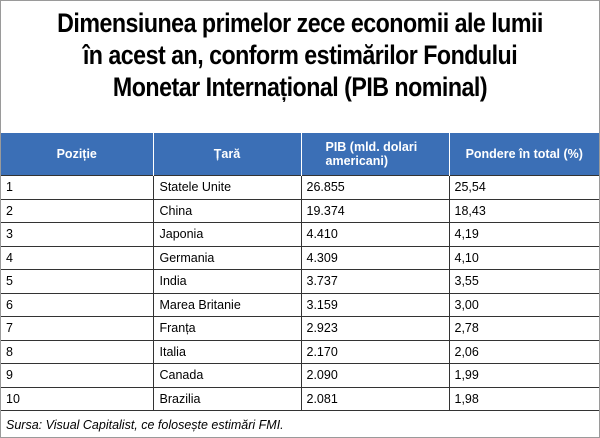 This screenshot has width=600, height=438. What do you see at coordinates (523, 154) in the screenshot?
I see `header-share: Pondere în total (%)` at bounding box center [523, 154].